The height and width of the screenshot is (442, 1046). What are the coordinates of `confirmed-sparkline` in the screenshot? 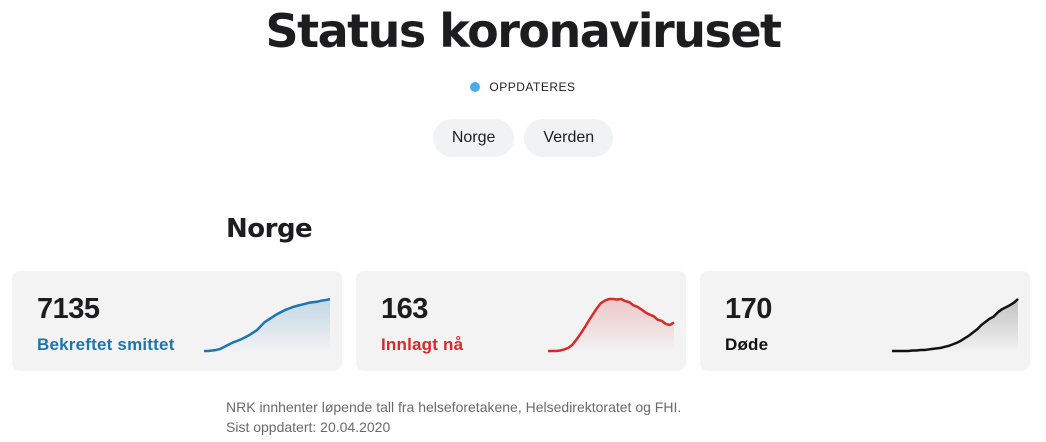 It's located at (267, 325).